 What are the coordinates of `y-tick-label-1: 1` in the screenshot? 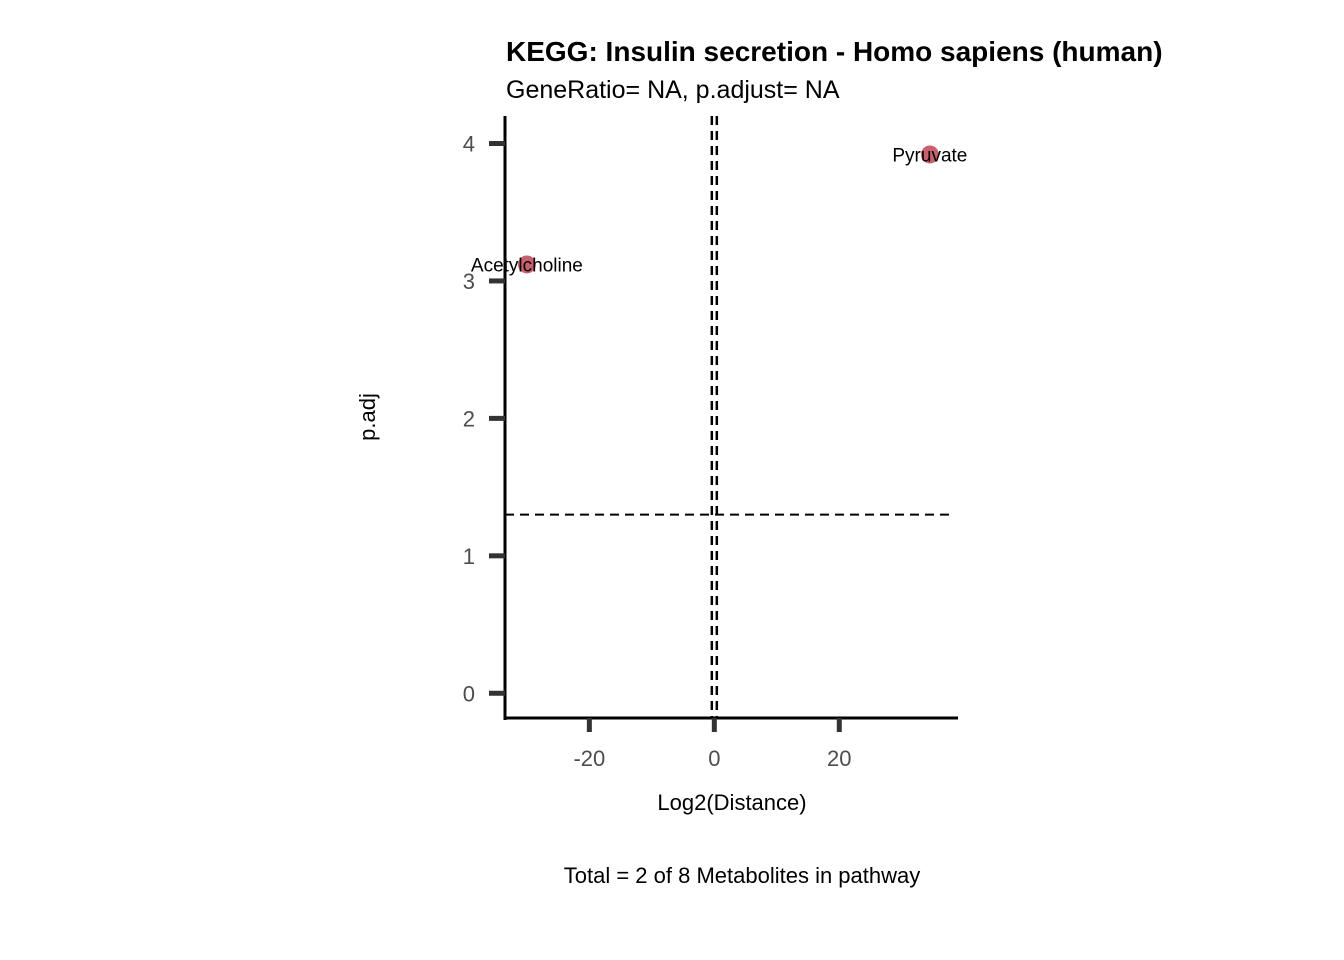 It's located at (469, 556).